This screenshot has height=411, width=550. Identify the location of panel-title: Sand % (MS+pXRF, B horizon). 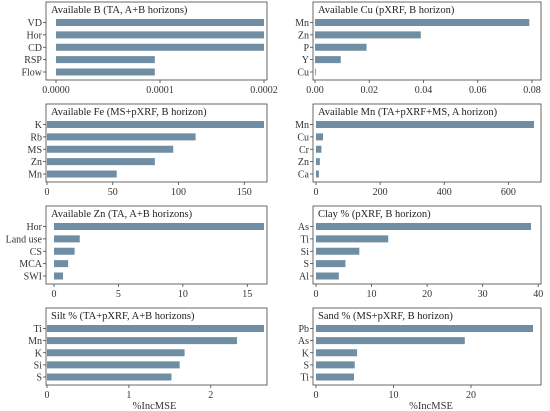
(385, 316).